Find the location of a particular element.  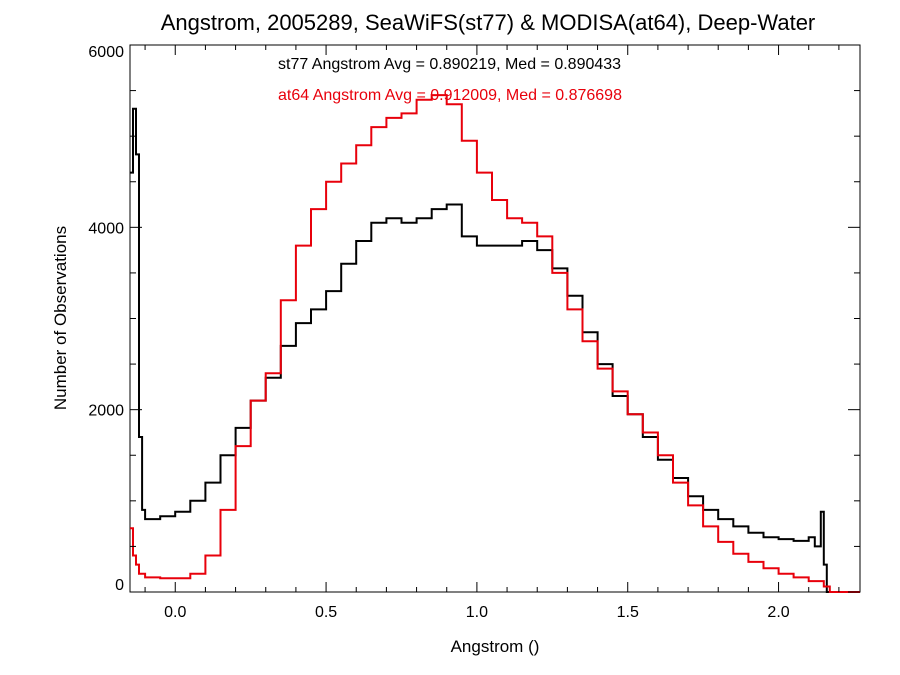

x-tick-label: 0.0 is located at coordinates (175, 612).